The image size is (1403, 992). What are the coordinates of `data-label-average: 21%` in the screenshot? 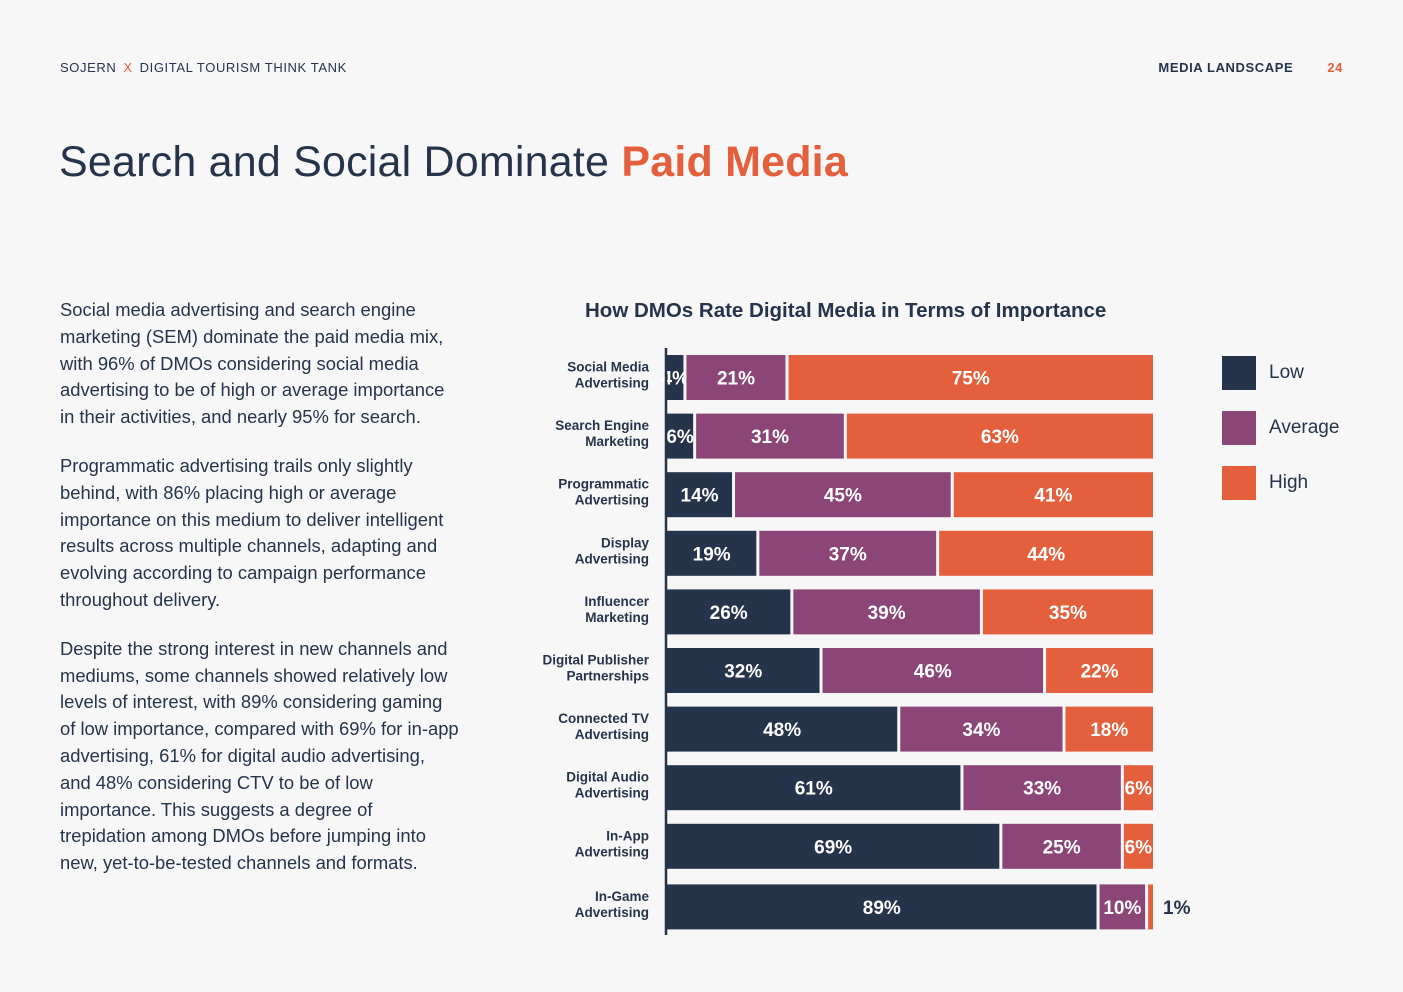 It's located at (736, 379).